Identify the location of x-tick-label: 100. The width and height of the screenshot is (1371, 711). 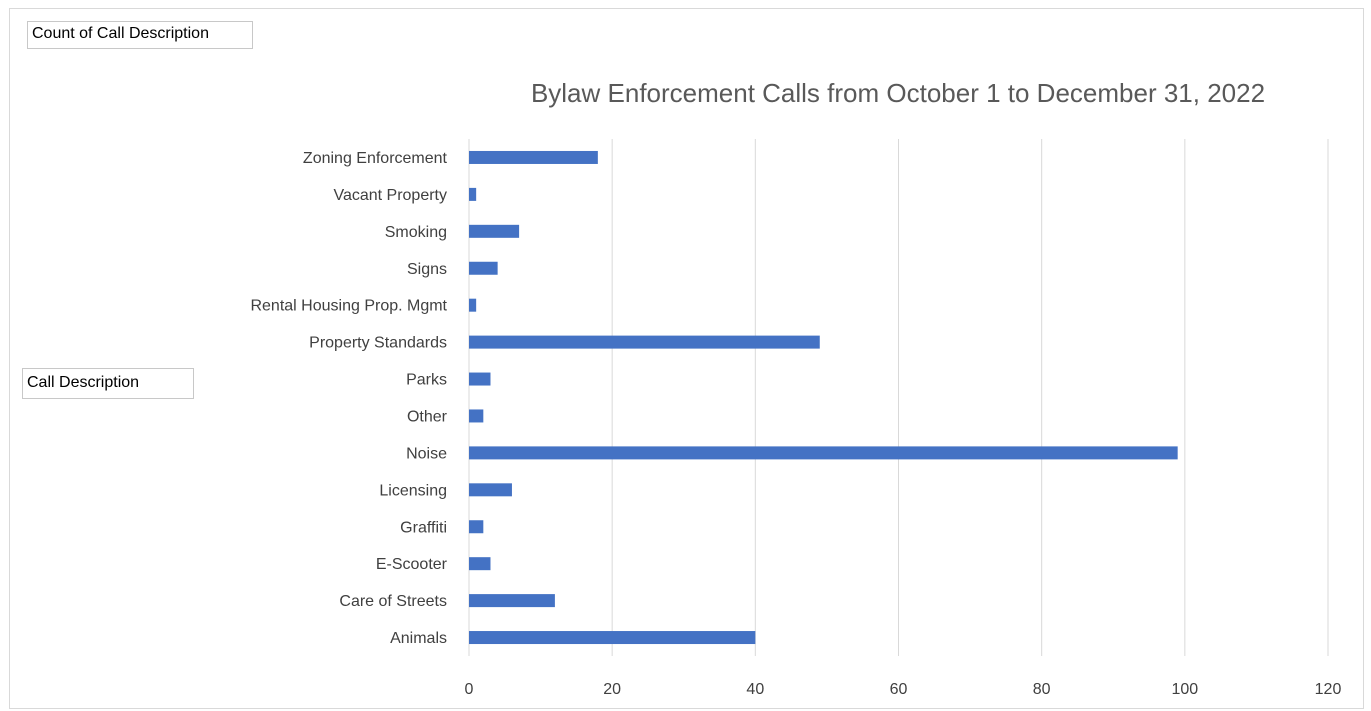
(1184, 689).